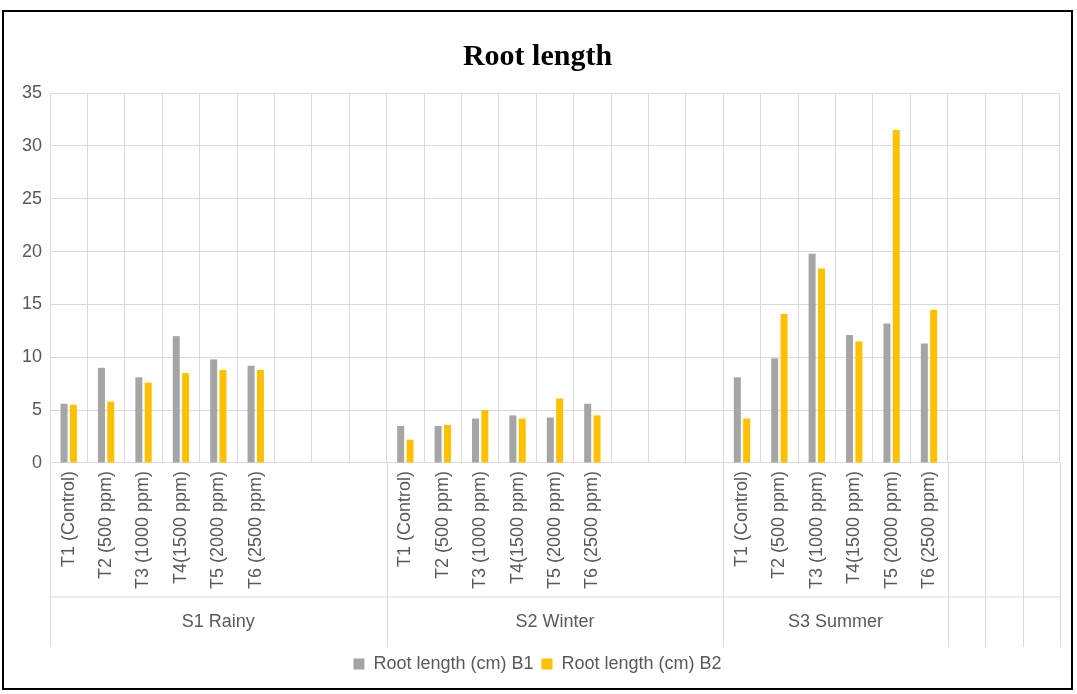 This screenshot has height=694, width=1077. I want to click on text: S3 Summer, so click(835, 620).